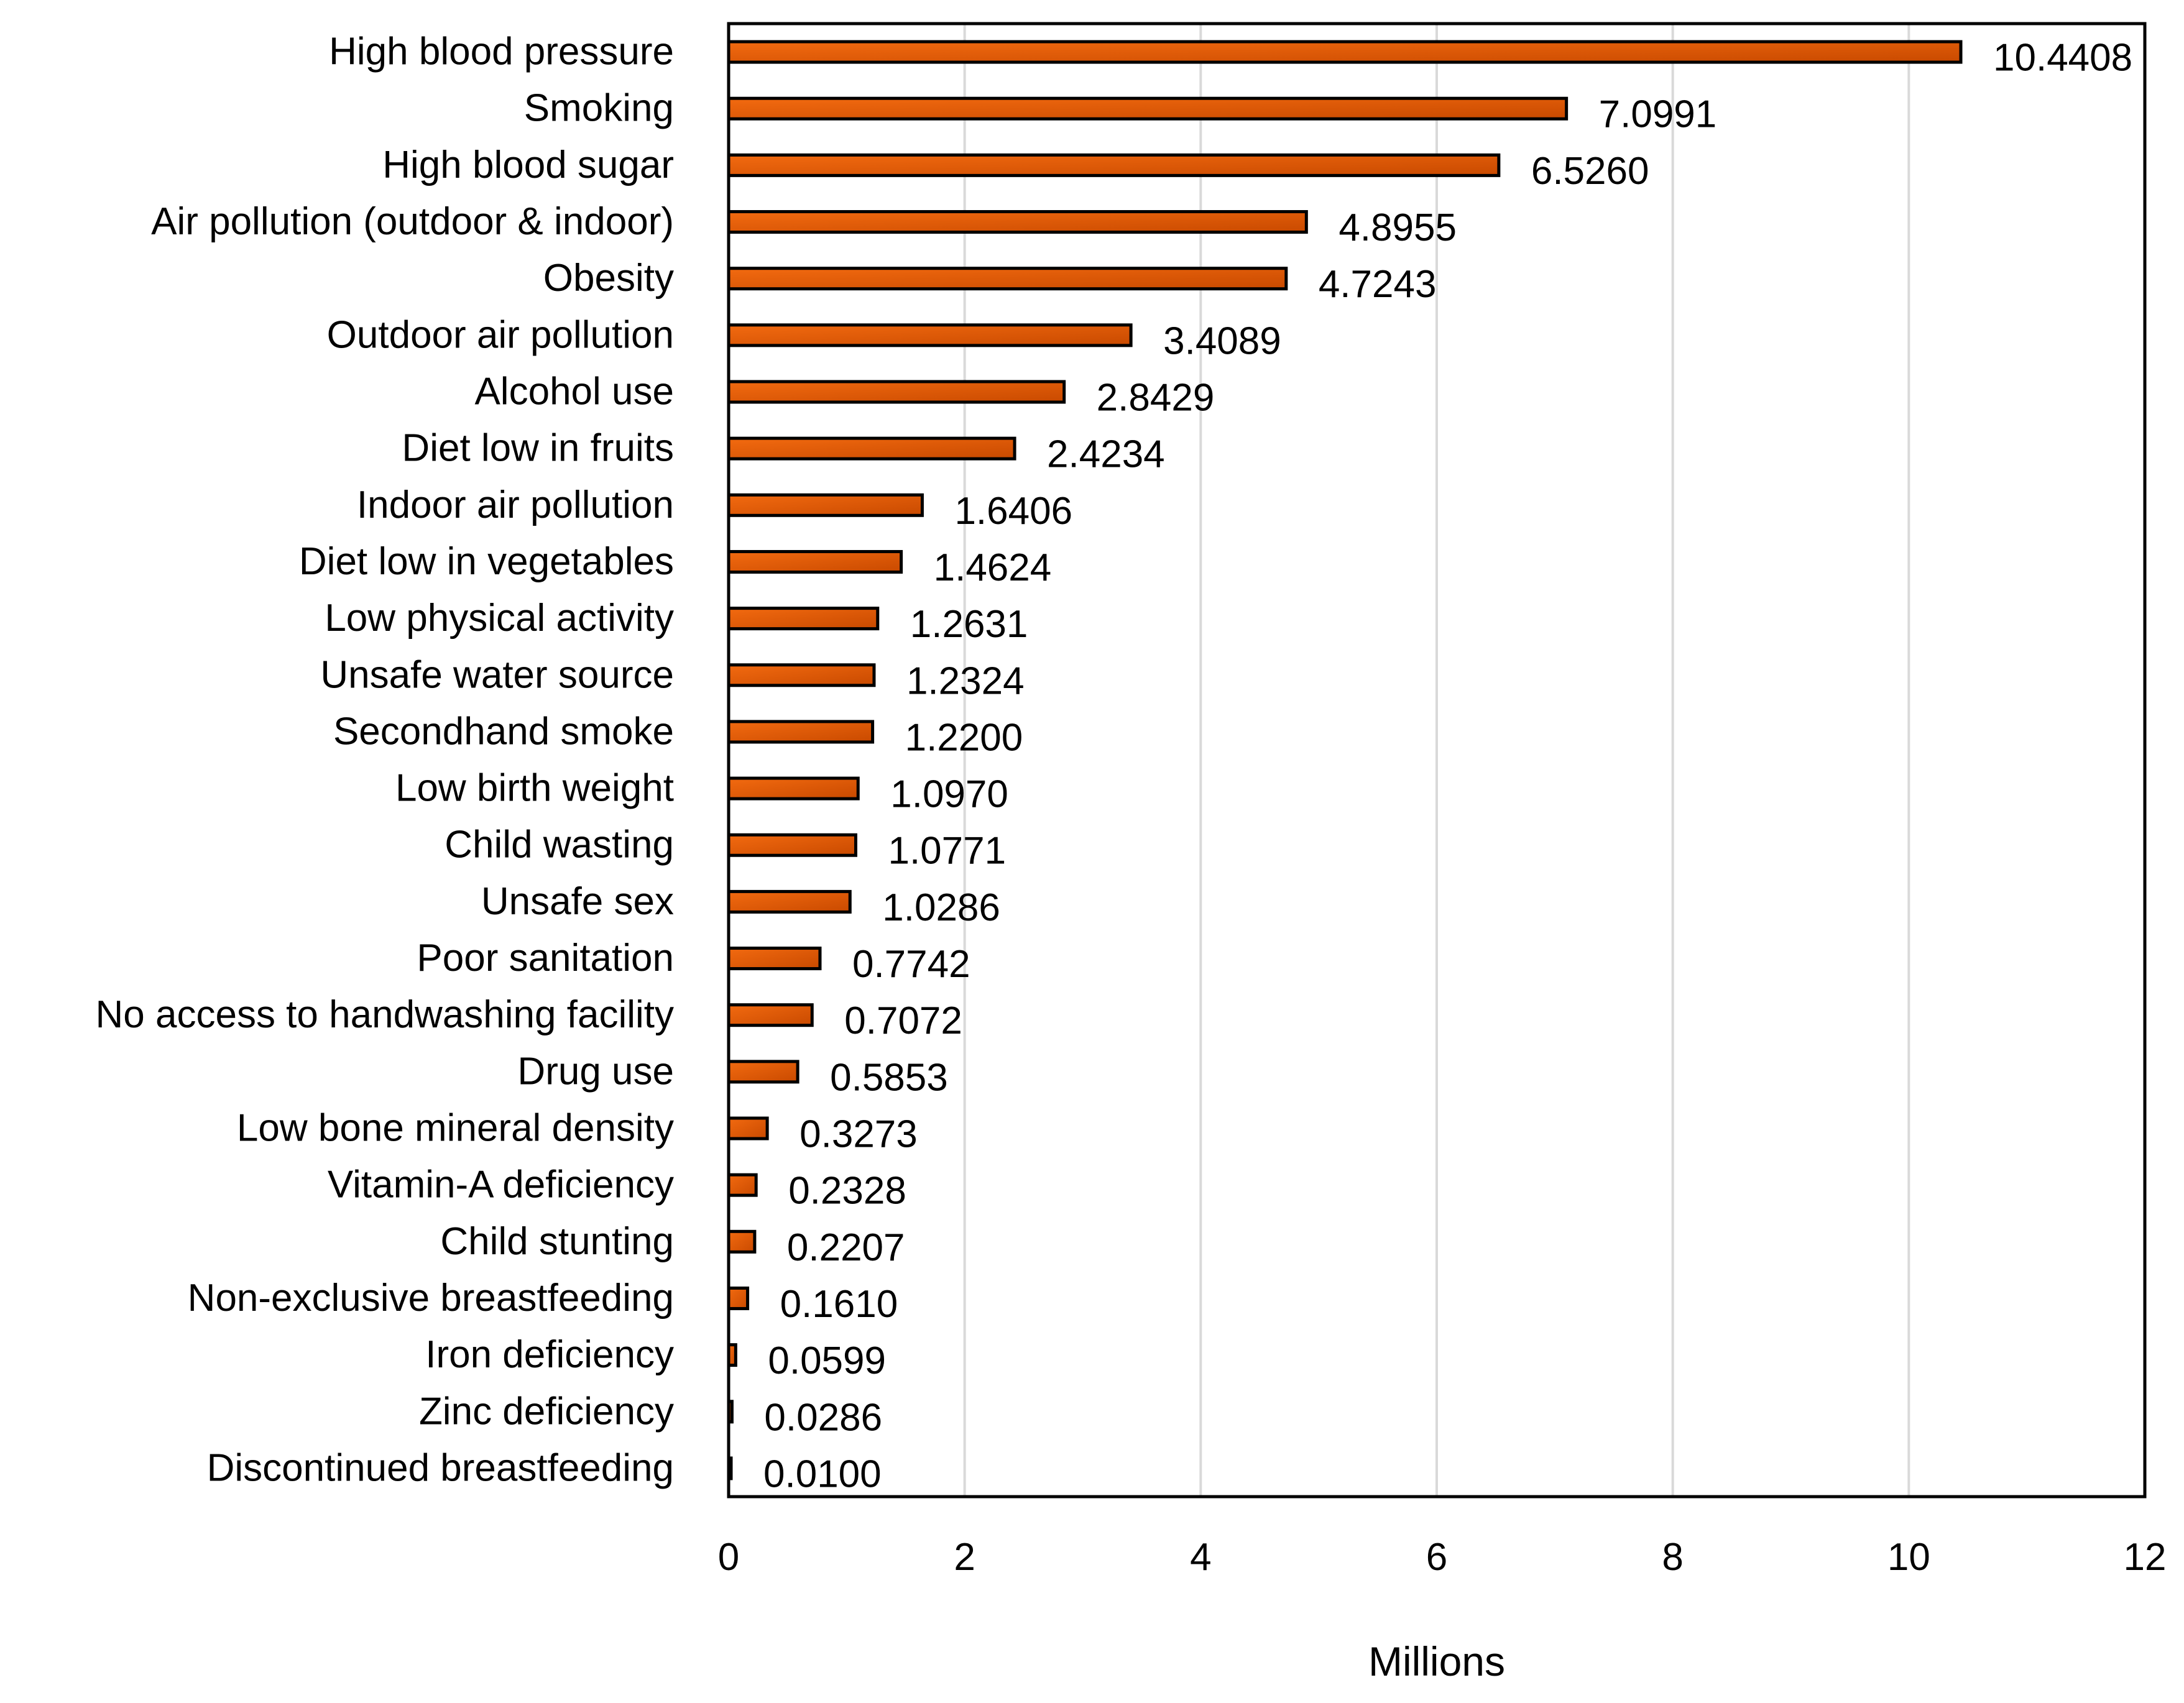 The width and height of the screenshot is (2184, 1703). What do you see at coordinates (538, 448) in the screenshot?
I see `category-label: Diet low in fruits` at bounding box center [538, 448].